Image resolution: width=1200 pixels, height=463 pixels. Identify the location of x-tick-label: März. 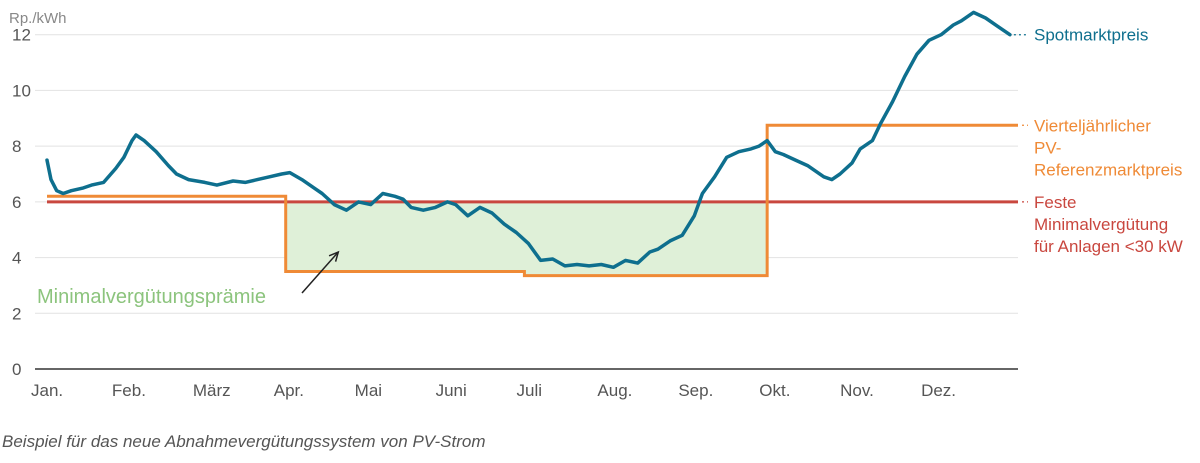
(212, 390).